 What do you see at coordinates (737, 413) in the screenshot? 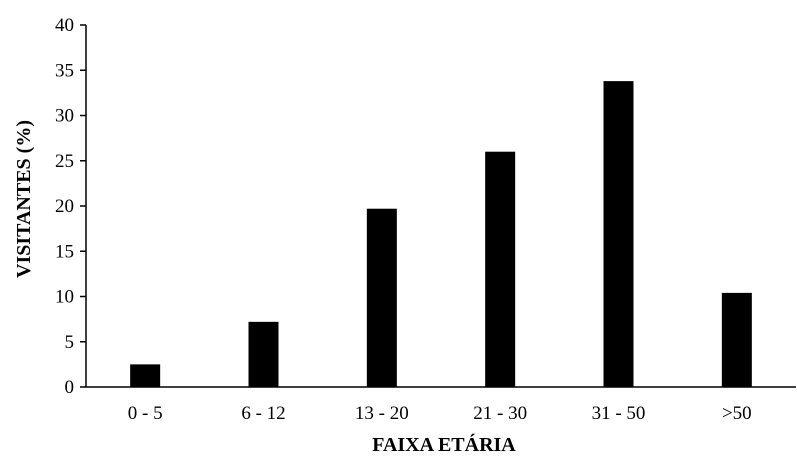
I see `x-tick-label: >50` at bounding box center [737, 413].